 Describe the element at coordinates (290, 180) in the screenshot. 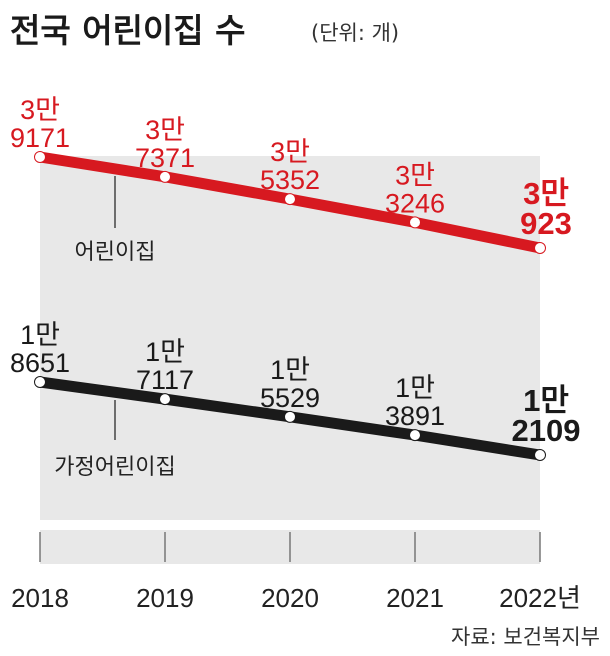

I see `data-label-1-2020-b: 5352` at that location.